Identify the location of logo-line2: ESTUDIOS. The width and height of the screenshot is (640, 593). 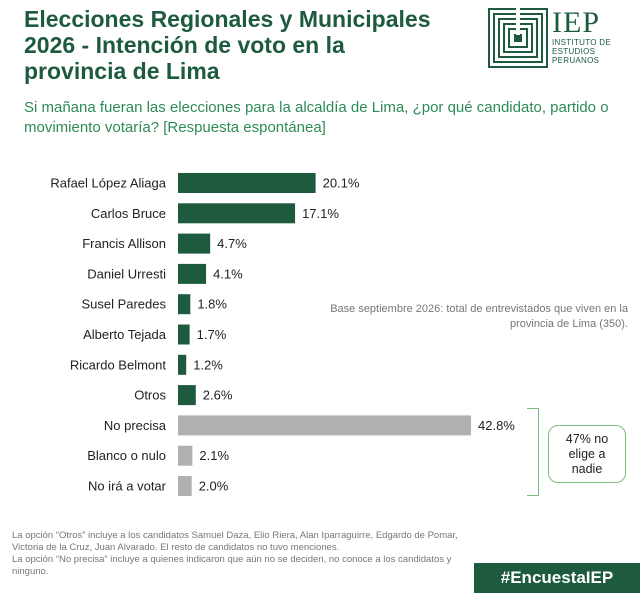
(574, 51).